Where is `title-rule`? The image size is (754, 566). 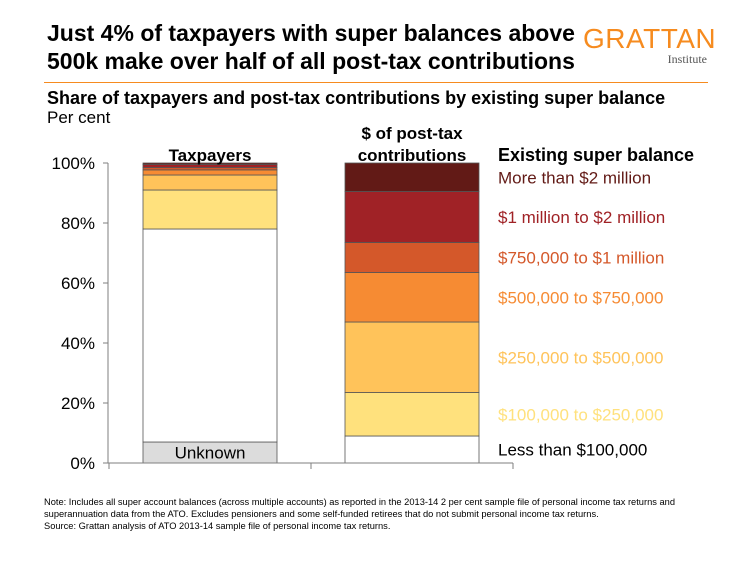
title-rule is located at coordinates (376, 82).